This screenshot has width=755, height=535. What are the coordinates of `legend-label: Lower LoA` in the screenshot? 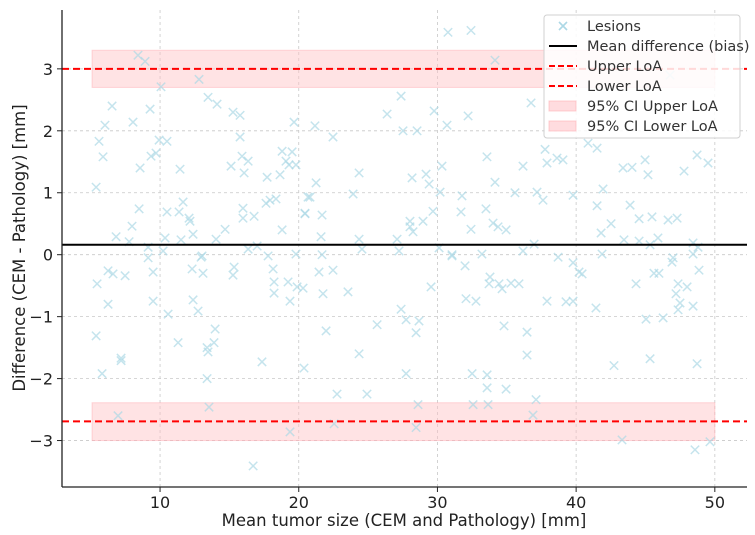 It's located at (624, 87).